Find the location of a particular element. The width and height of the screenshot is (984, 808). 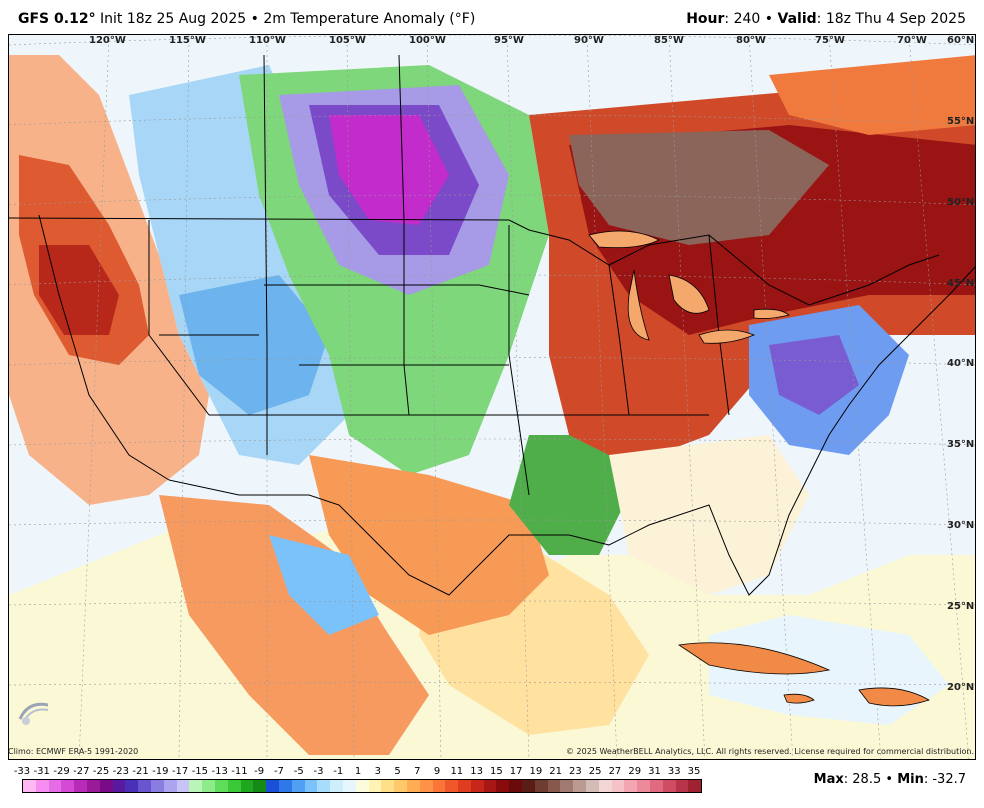

lon-label-90w: 90°W is located at coordinates (589, 40).